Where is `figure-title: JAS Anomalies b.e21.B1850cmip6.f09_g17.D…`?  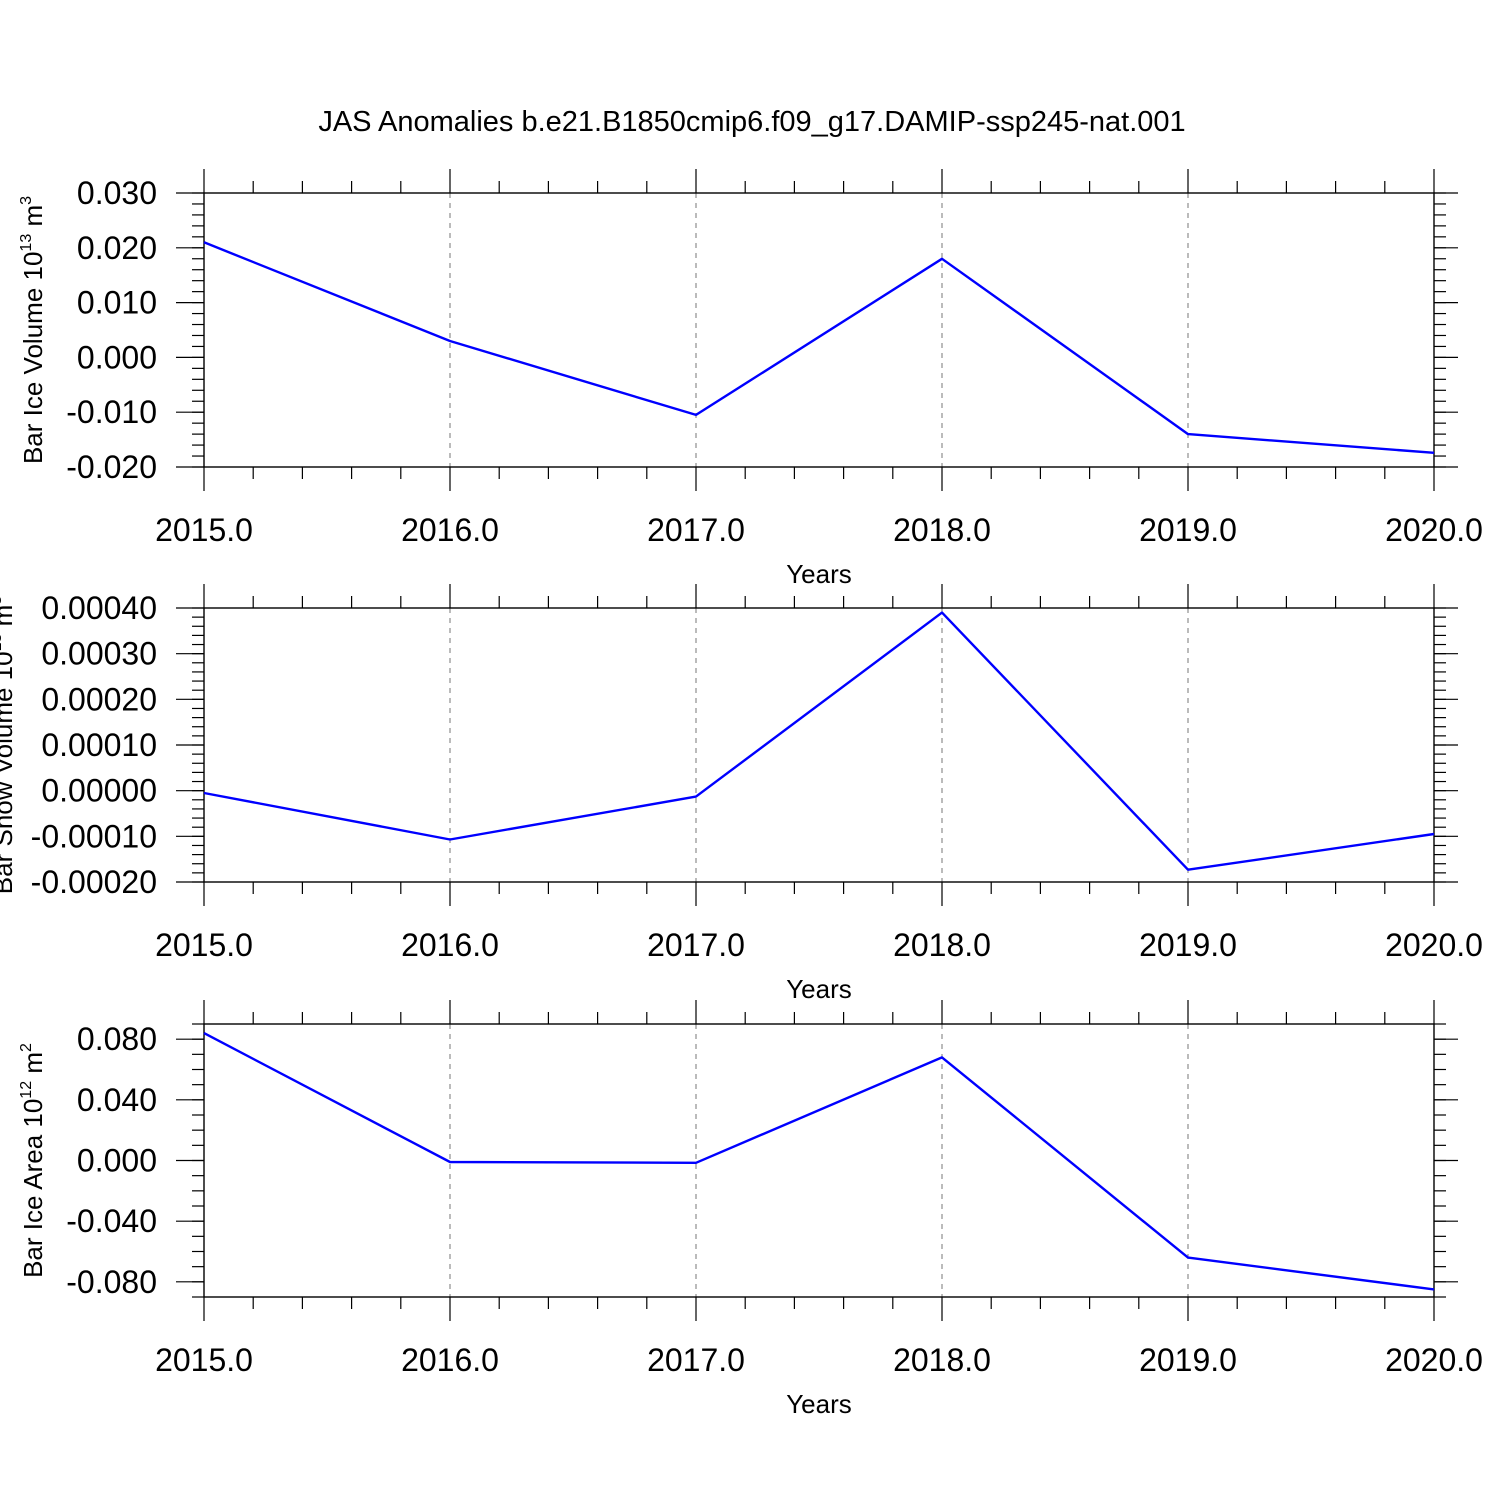
figure-title: JAS Anomalies b.e21.B1850cmip6.f09_g17.D… is located at coordinates (751, 122).